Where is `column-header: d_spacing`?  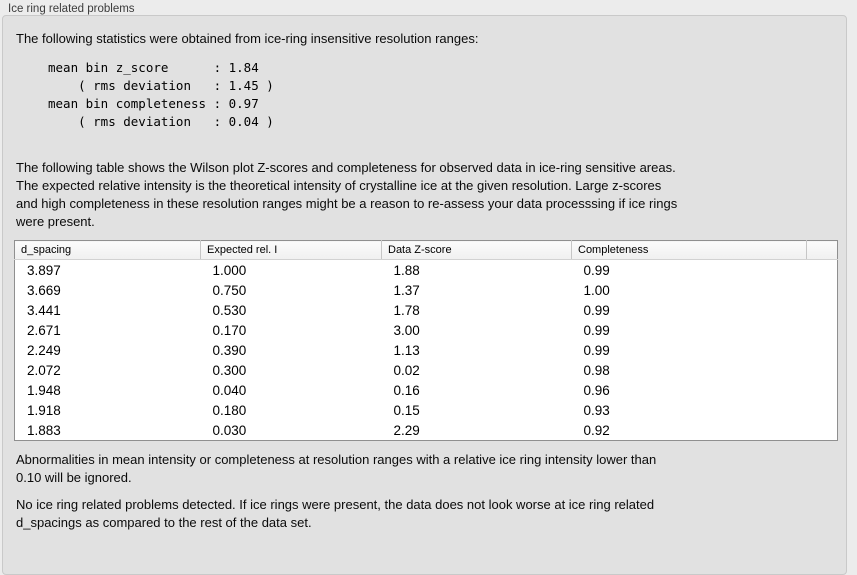 column-header: d_spacing is located at coordinates (107, 250).